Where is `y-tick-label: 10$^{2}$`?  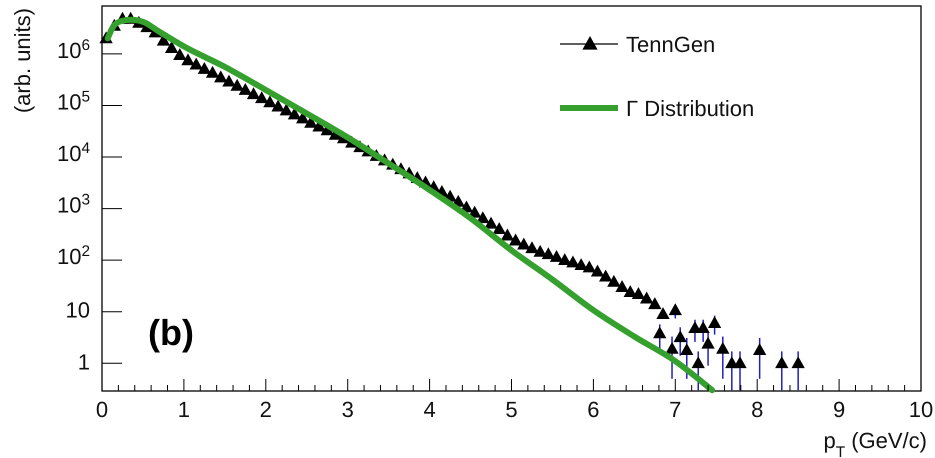 y-tick-label: 10$^{2}$ is located at coordinates (73, 256).